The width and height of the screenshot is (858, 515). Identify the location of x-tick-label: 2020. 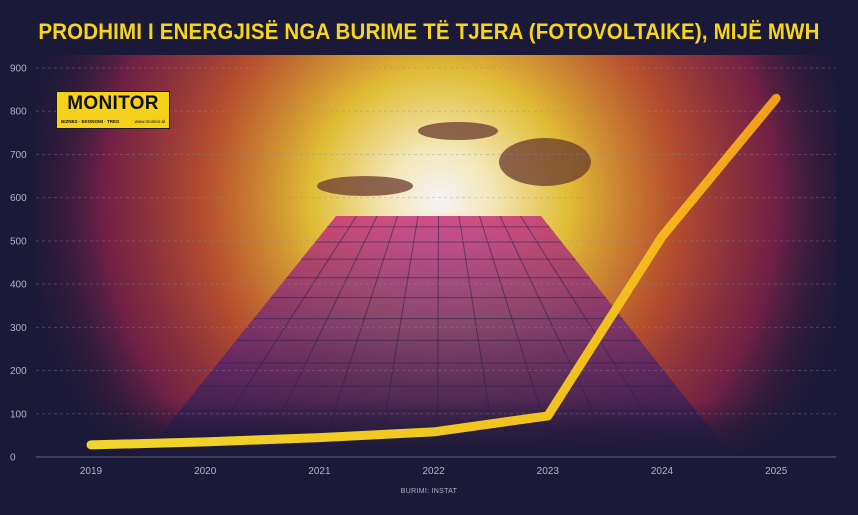
(205, 471).